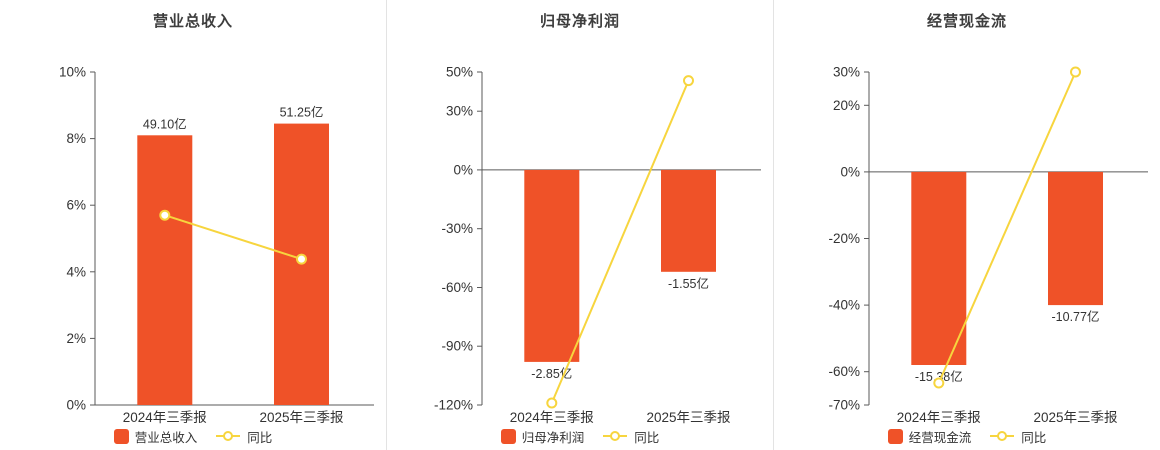  What do you see at coordinates (243, 436) in the screenshot?
I see `legend-item-revenue-yoy: 同比` at bounding box center [243, 436].